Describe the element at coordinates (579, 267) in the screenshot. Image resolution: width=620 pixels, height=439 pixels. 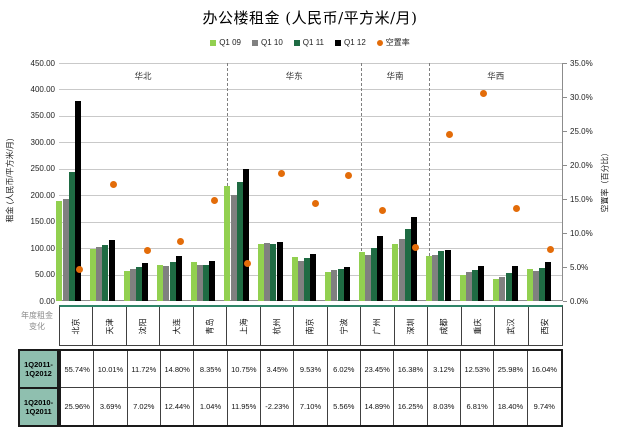
I see `right-axis-tick: 5.0%` at that location.